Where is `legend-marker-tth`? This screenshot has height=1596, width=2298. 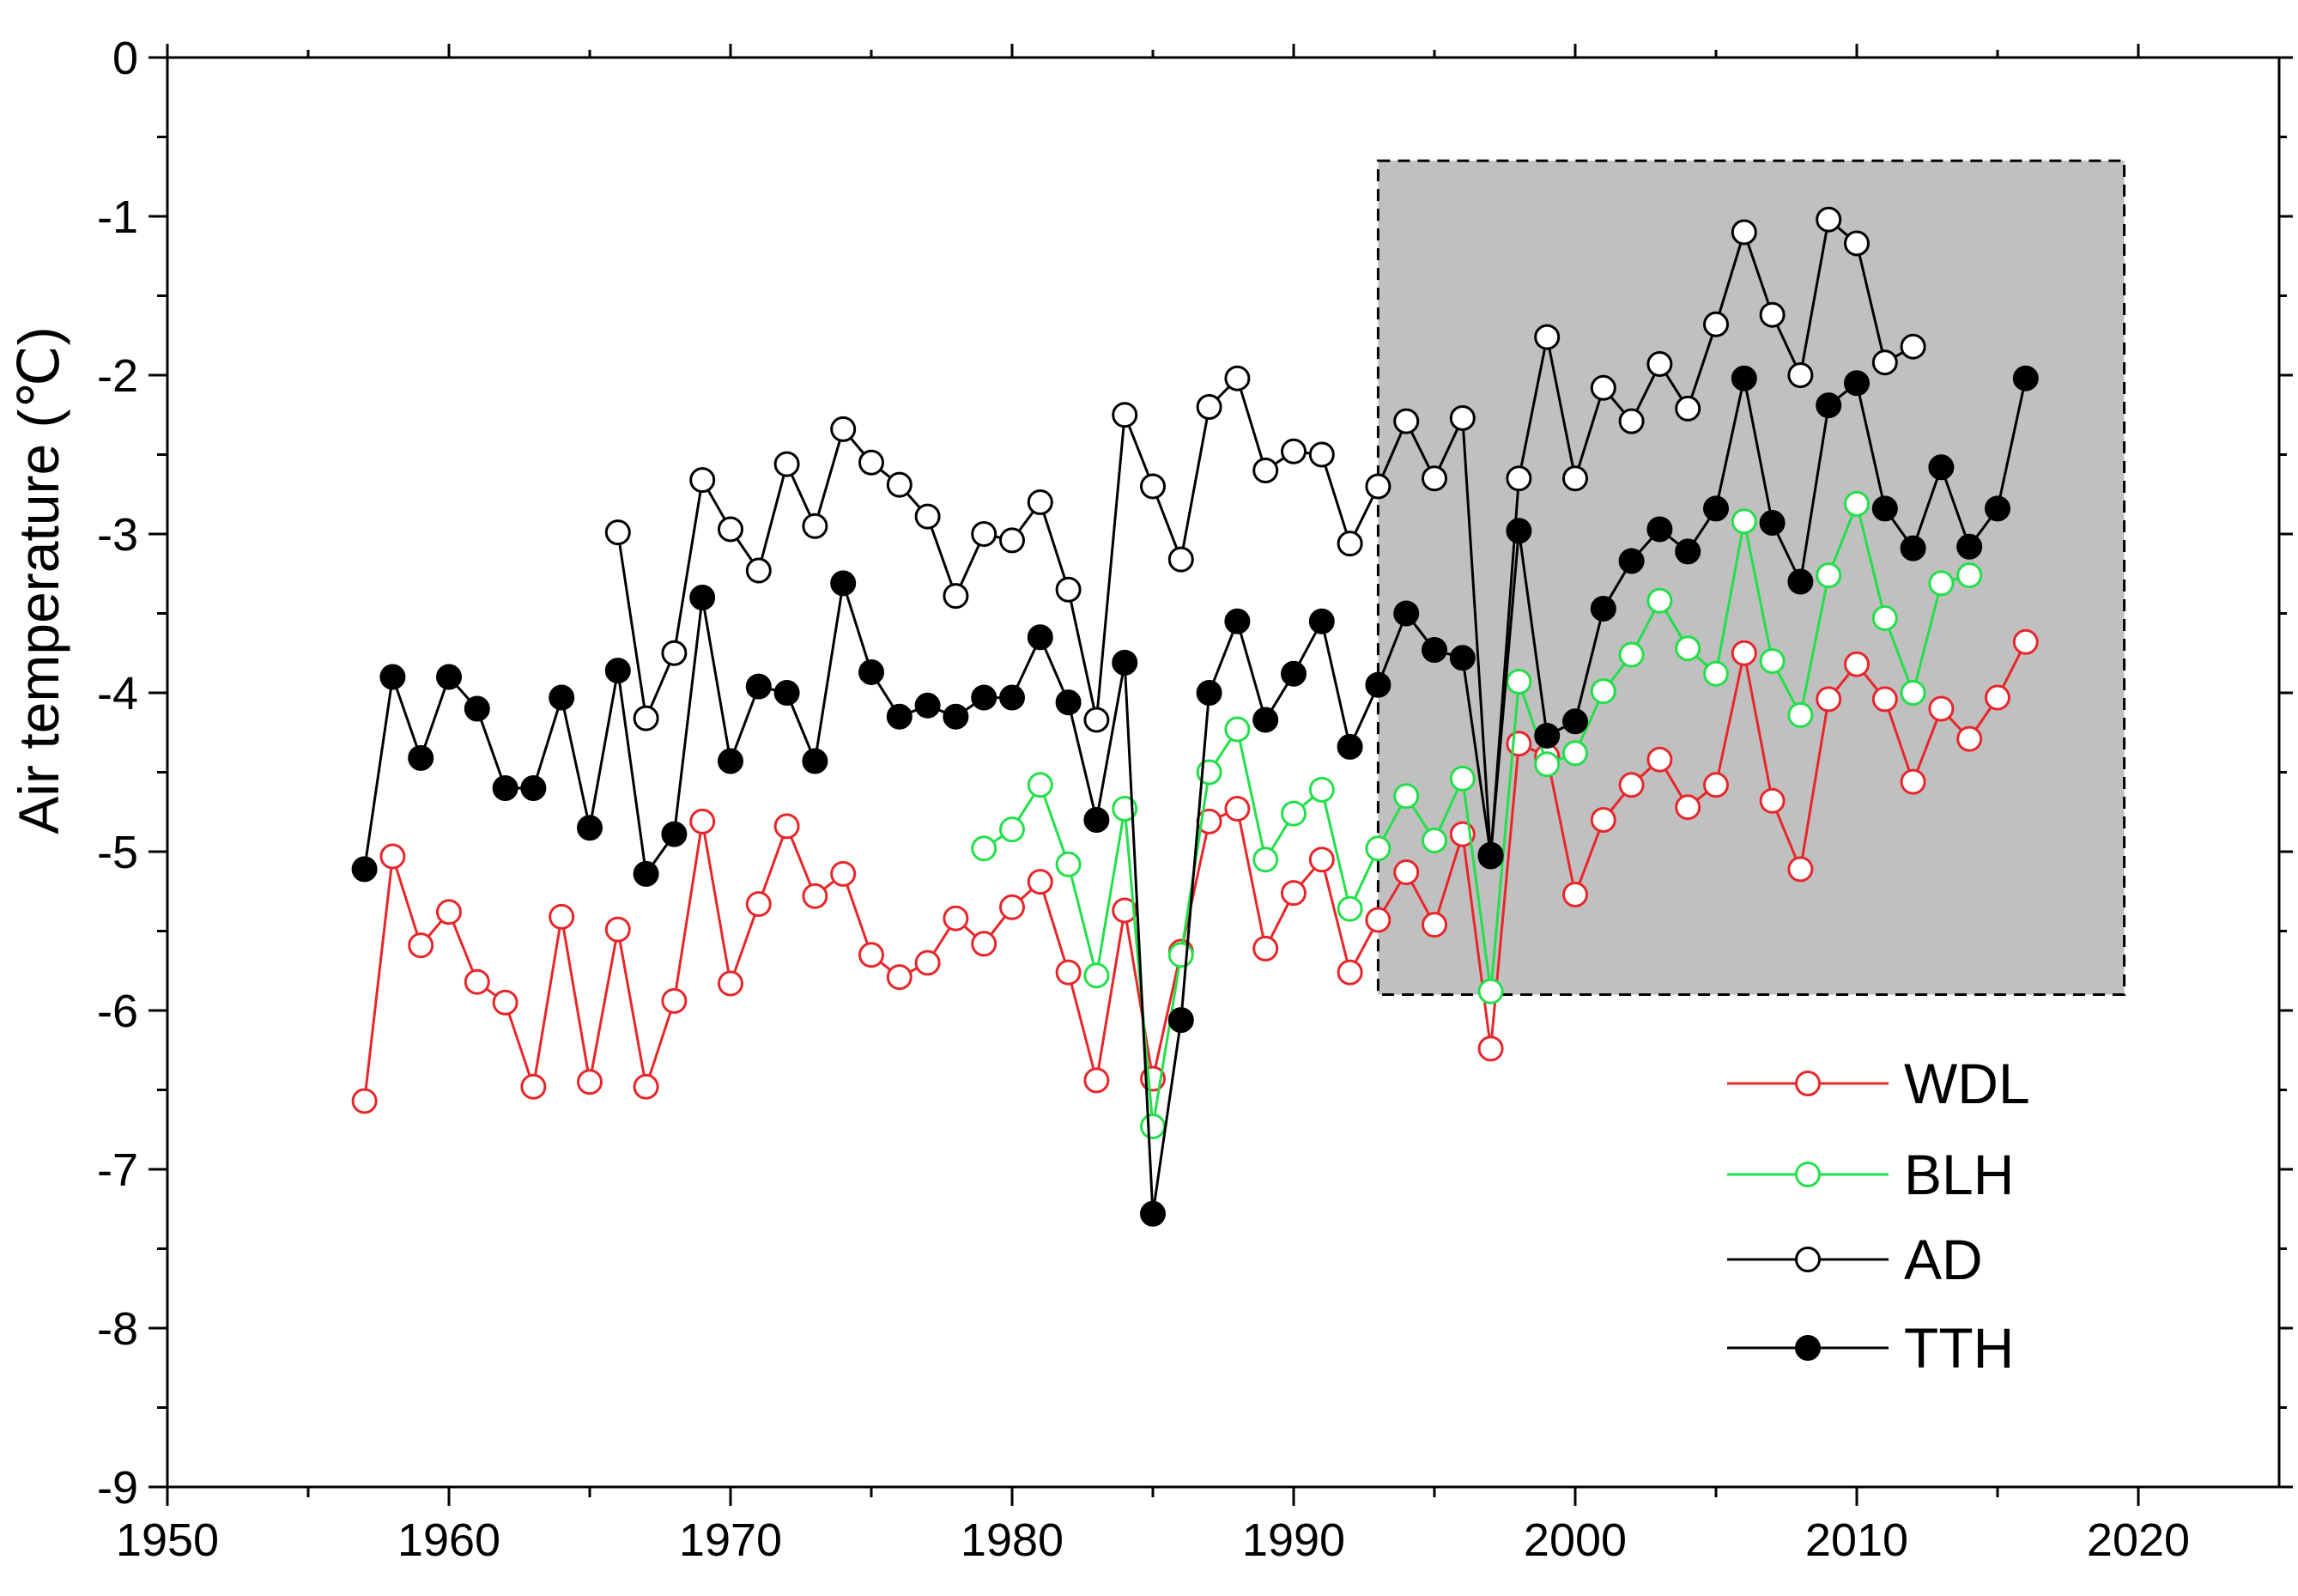
legend-marker-tth is located at coordinates (1808, 1348).